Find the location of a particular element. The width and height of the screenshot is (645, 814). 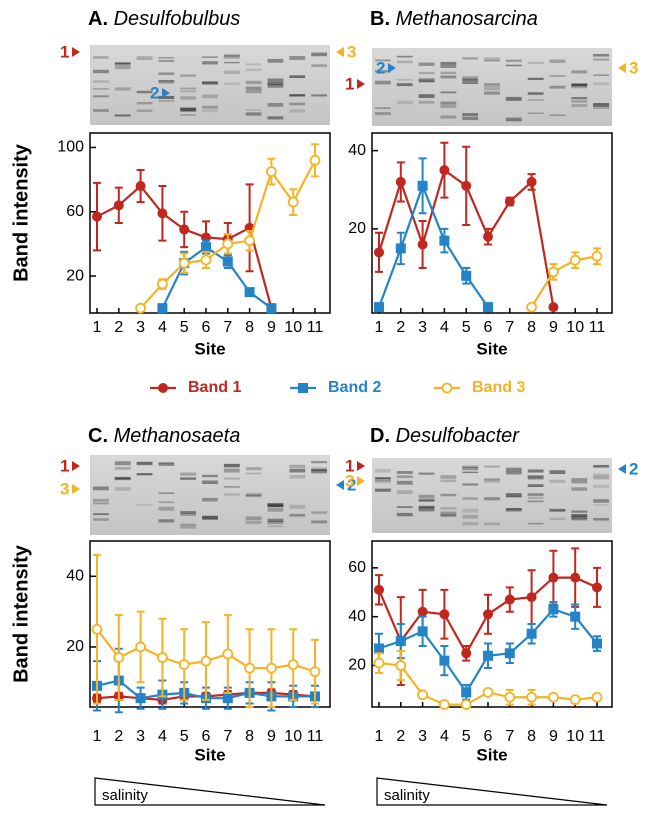

legend-label: Band 2 is located at coordinates (354, 387).